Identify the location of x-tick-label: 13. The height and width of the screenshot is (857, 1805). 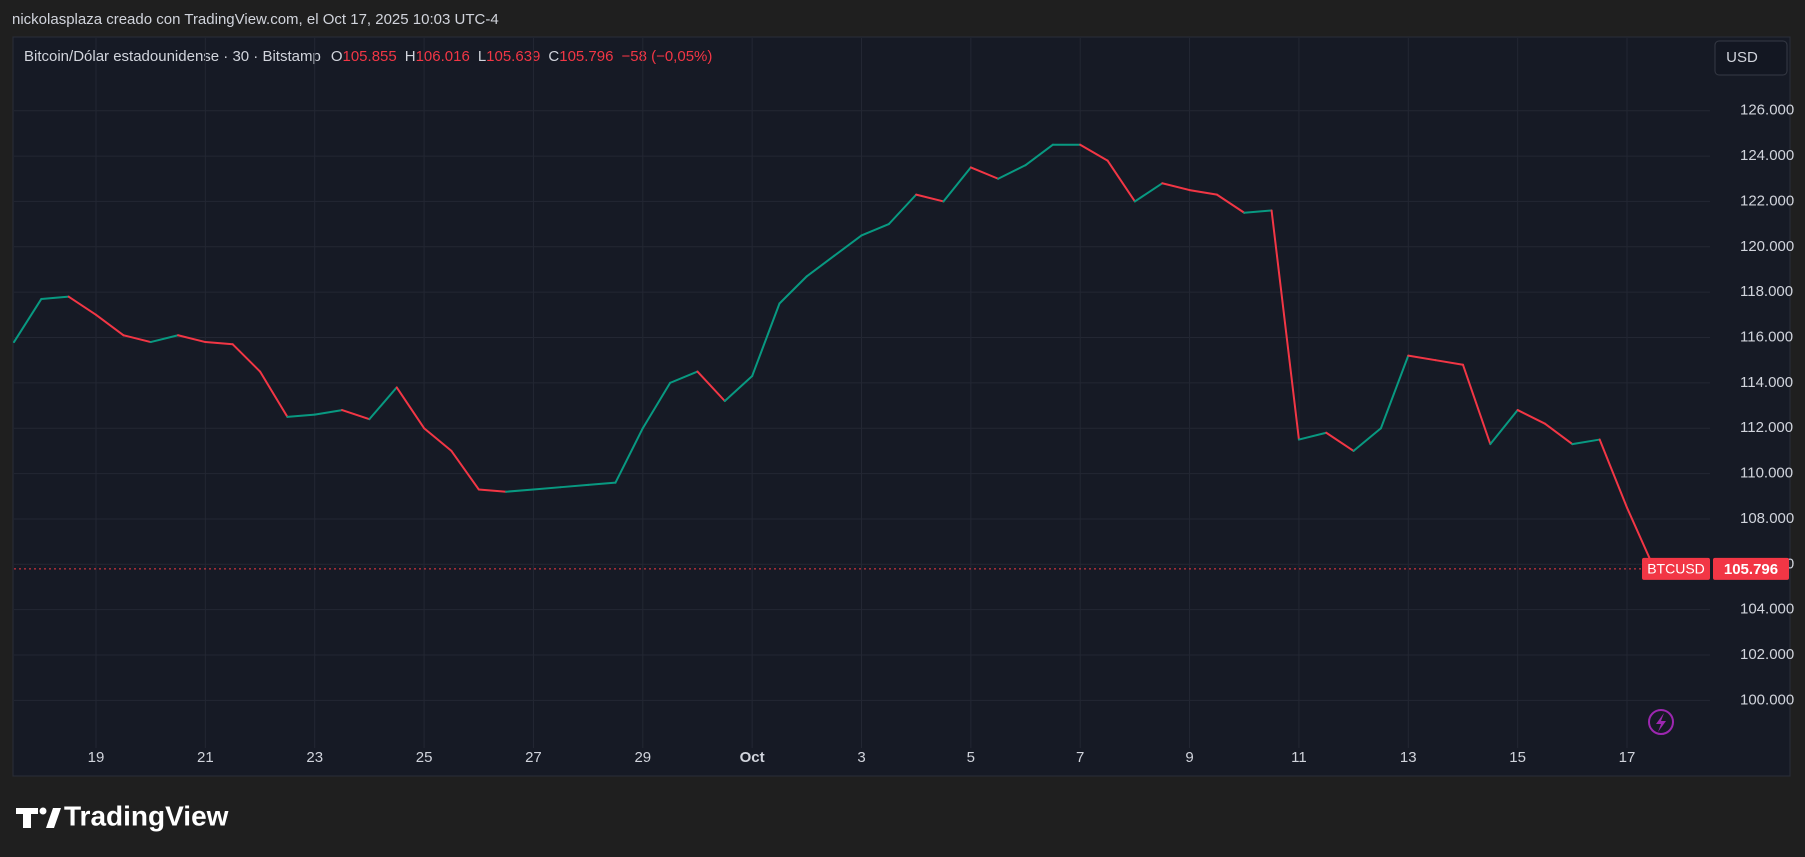
(1408, 757).